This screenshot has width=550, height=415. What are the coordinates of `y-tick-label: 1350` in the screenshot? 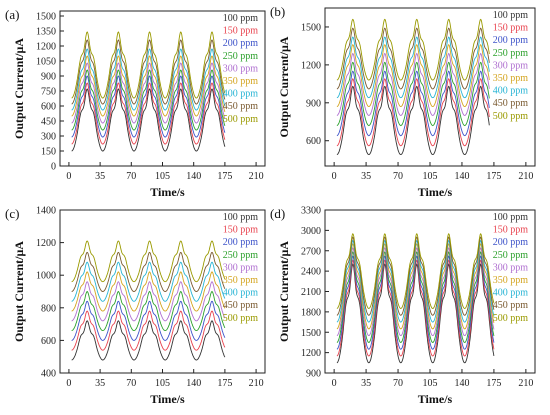 It's located at (46, 32).